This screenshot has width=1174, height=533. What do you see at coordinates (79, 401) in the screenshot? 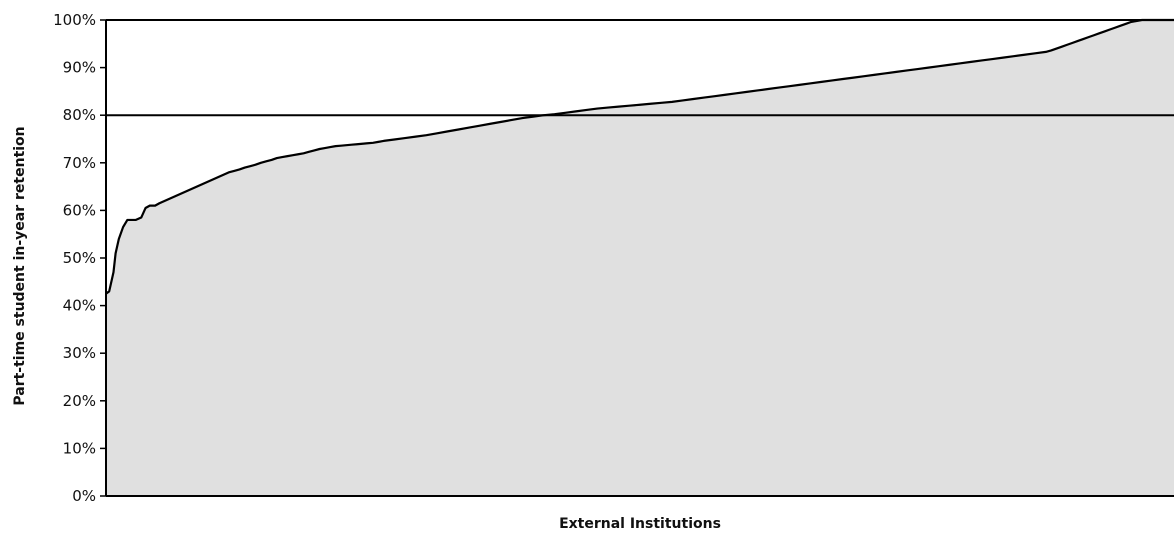
I see `y-tick-label: 20%` at bounding box center [79, 401].